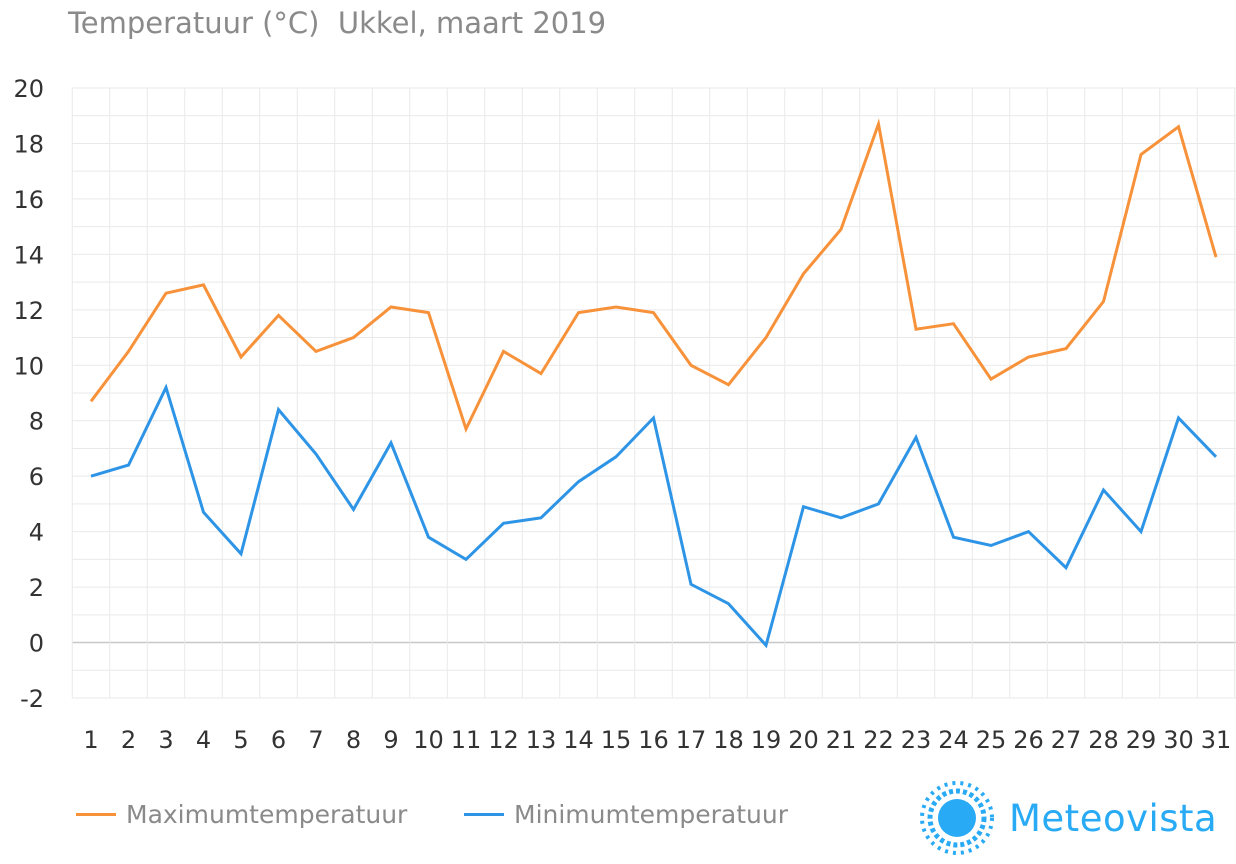 Image resolution: width=1236 pixels, height=864 pixels. Describe the element at coordinates (165, 740) in the screenshot. I see `x-tick-label: 3` at that location.